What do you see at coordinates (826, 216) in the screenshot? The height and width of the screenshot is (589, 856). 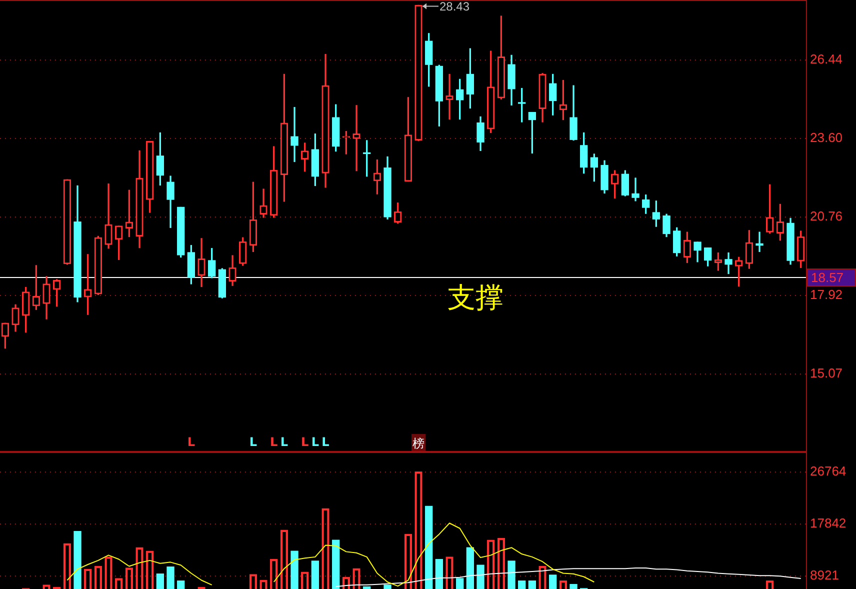 I see `y-tick-label: 20.76` at bounding box center [826, 216].